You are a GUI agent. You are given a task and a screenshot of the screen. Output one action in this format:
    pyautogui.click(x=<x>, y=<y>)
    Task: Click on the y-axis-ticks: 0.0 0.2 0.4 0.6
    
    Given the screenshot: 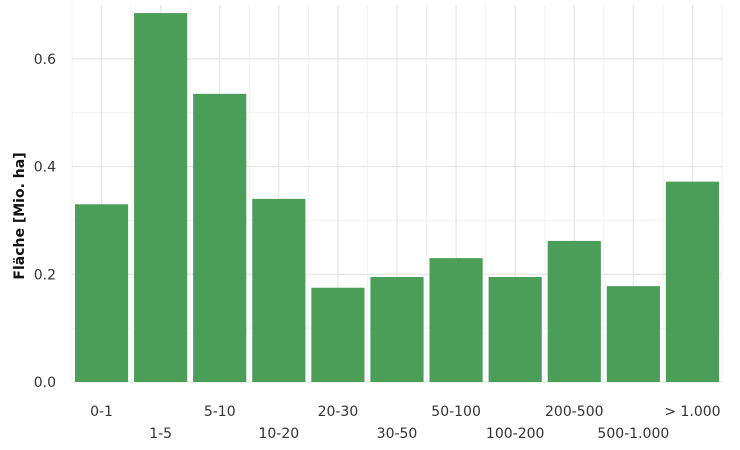 What is the action you would take?
    pyautogui.click(x=45, y=221)
    